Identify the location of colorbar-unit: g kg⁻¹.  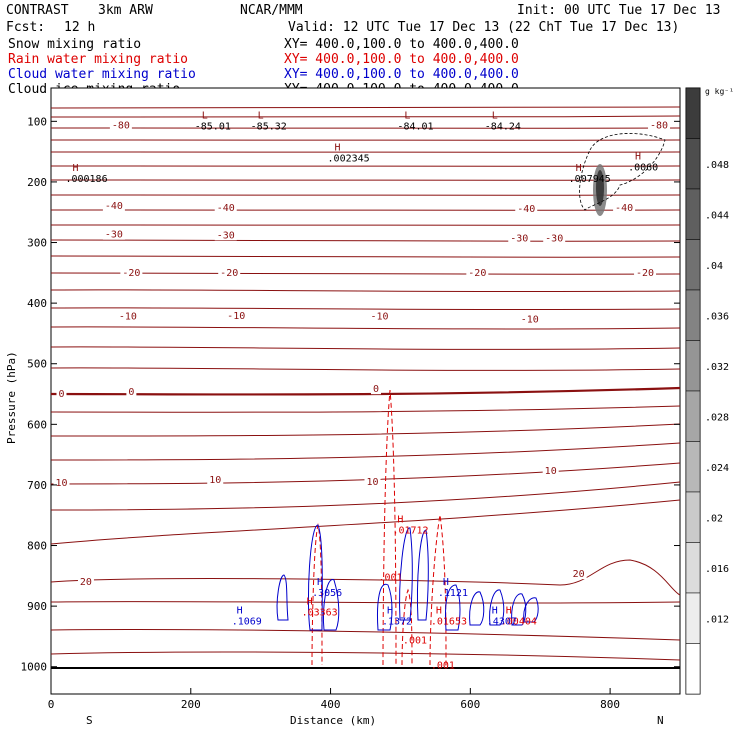
(719, 91).